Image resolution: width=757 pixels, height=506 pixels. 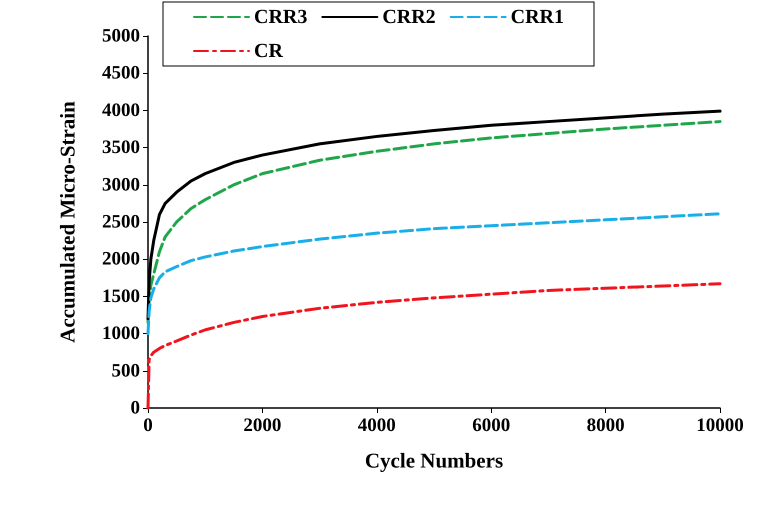 What do you see at coordinates (537, 17) in the screenshot?
I see `legend-label: CRR1` at bounding box center [537, 17].